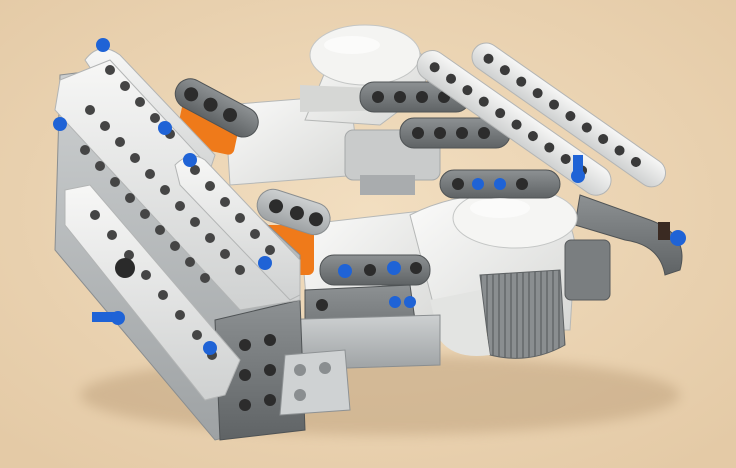 Image resolution: width=736 pixels, height=468 pixels. Describe the element at coordinates (578, 167) in the screenshot. I see `blue-axle-pin-center` at that location.